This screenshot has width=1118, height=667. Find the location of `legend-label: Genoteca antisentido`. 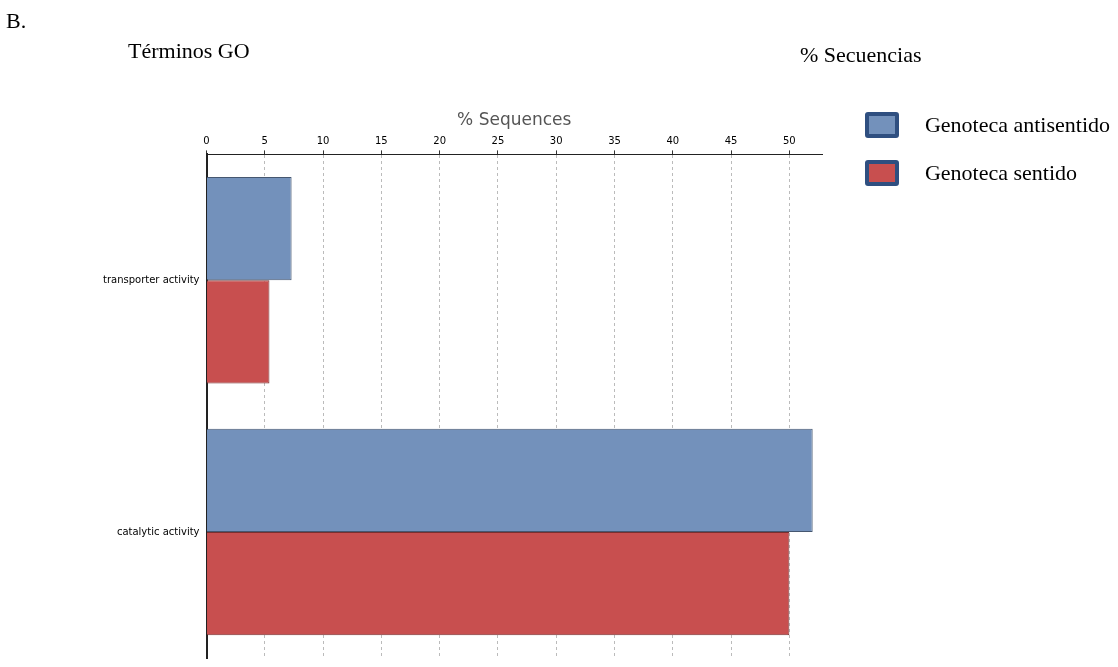

legend-label: Genoteca antisentido is located at coordinates (1017, 125).